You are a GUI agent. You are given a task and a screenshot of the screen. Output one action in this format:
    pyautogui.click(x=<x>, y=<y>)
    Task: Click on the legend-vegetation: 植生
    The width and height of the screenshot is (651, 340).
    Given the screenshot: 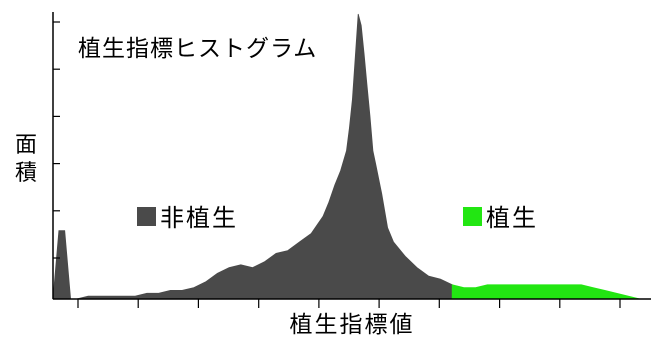 What is the action you would take?
    pyautogui.click(x=500, y=218)
    